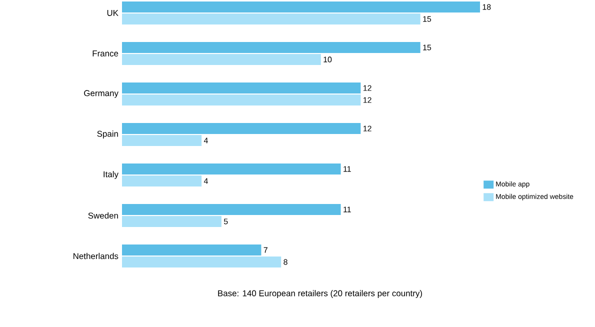 The width and height of the screenshot is (595, 327). Describe the element at coordinates (320, 294) in the screenshot. I see `text: Base: 140 European retailers (20 retailers per country)` at that location.